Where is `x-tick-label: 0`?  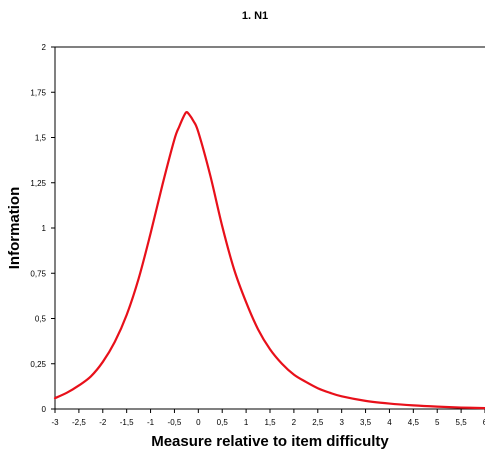 x-tick-label: 0 is located at coordinates (198, 422).